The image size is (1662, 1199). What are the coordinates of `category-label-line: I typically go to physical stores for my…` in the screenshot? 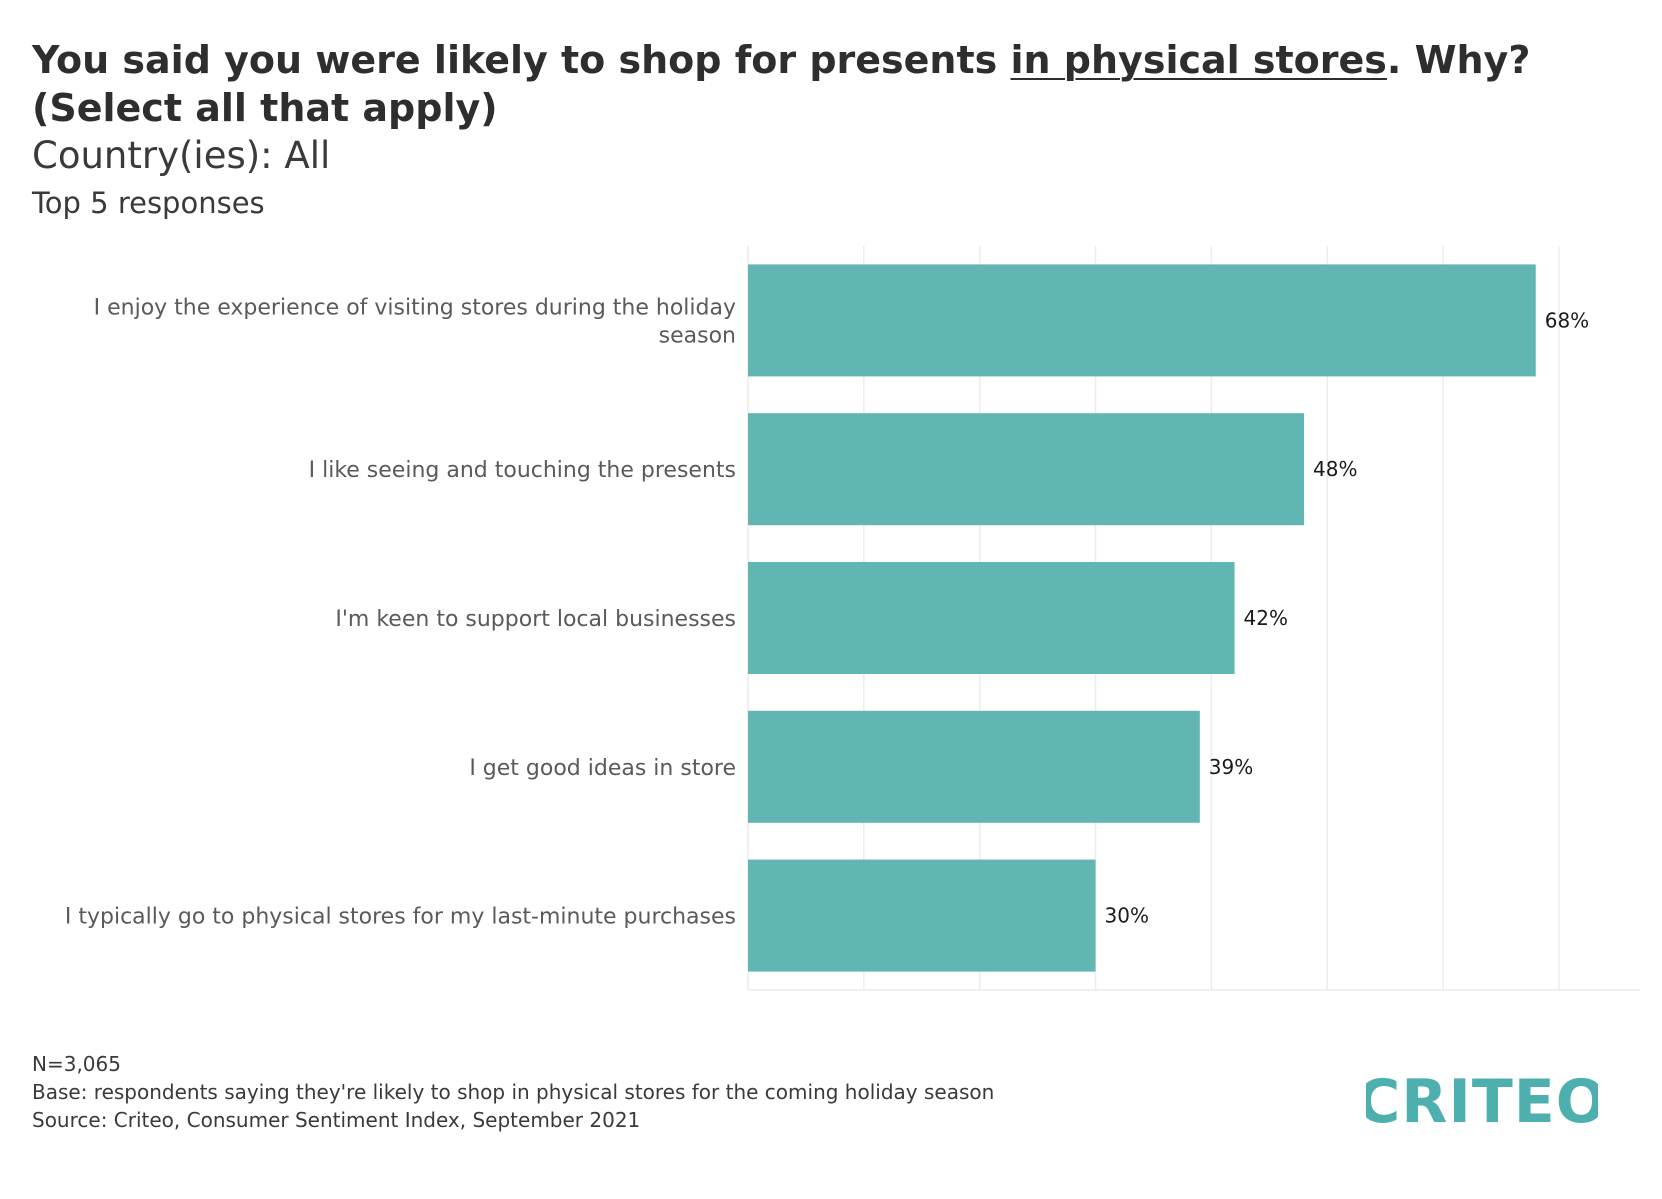 It's located at (400, 917).